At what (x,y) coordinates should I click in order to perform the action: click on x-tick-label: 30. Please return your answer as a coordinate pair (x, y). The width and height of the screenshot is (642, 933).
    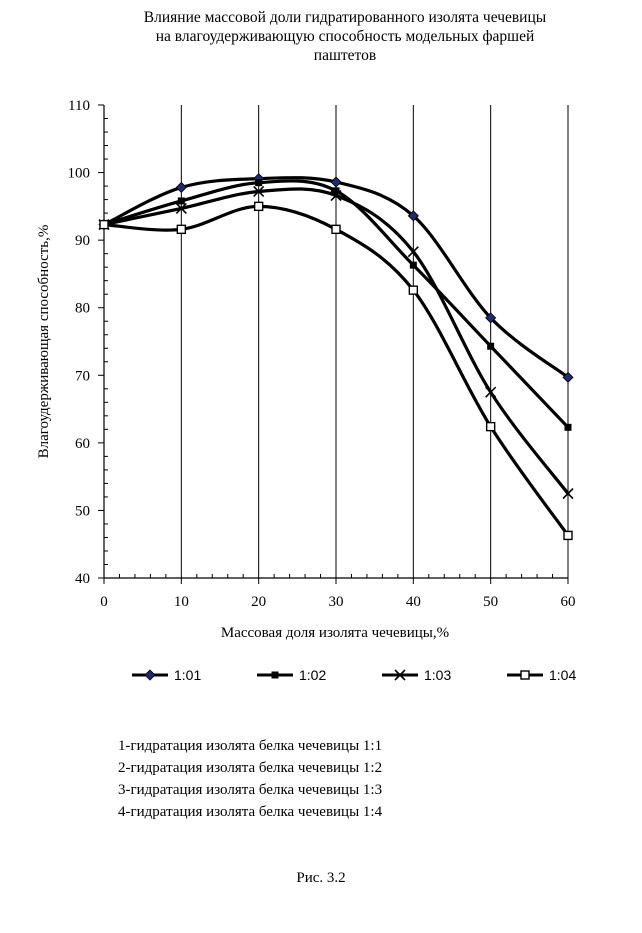
    Looking at the image, I should click on (336, 602).